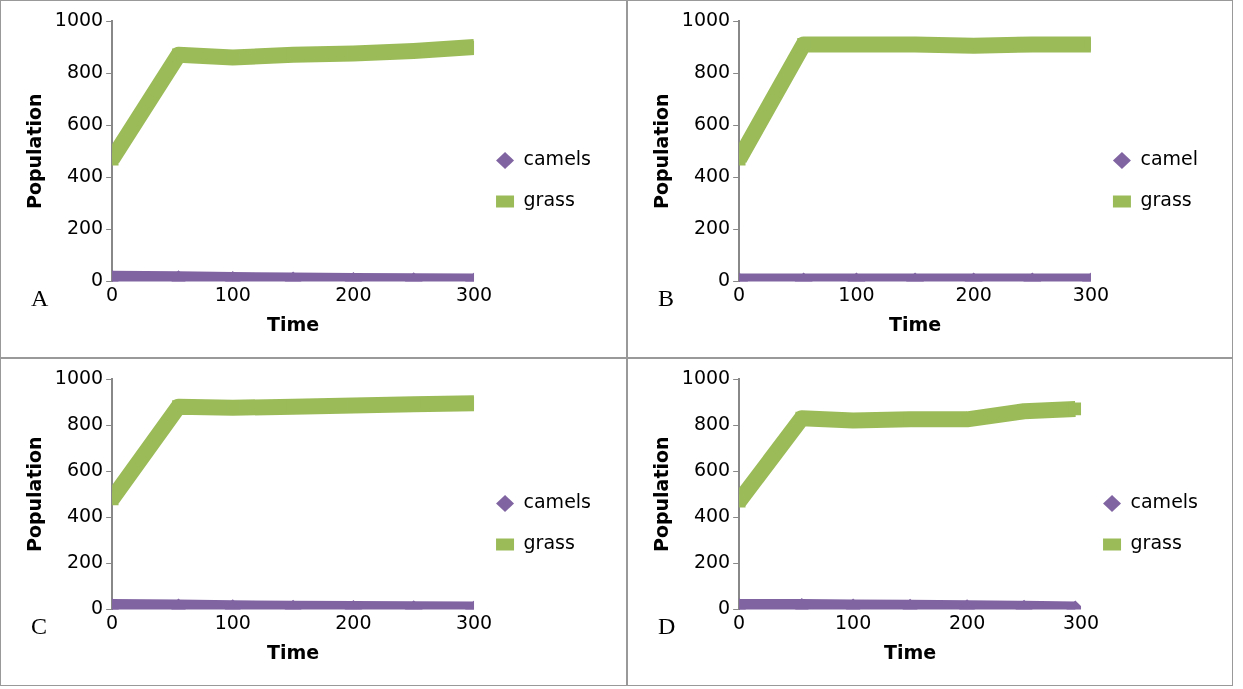 The width and height of the screenshot is (1243, 689). What do you see at coordinates (666, 298) in the screenshot?
I see `text: B` at bounding box center [666, 298].